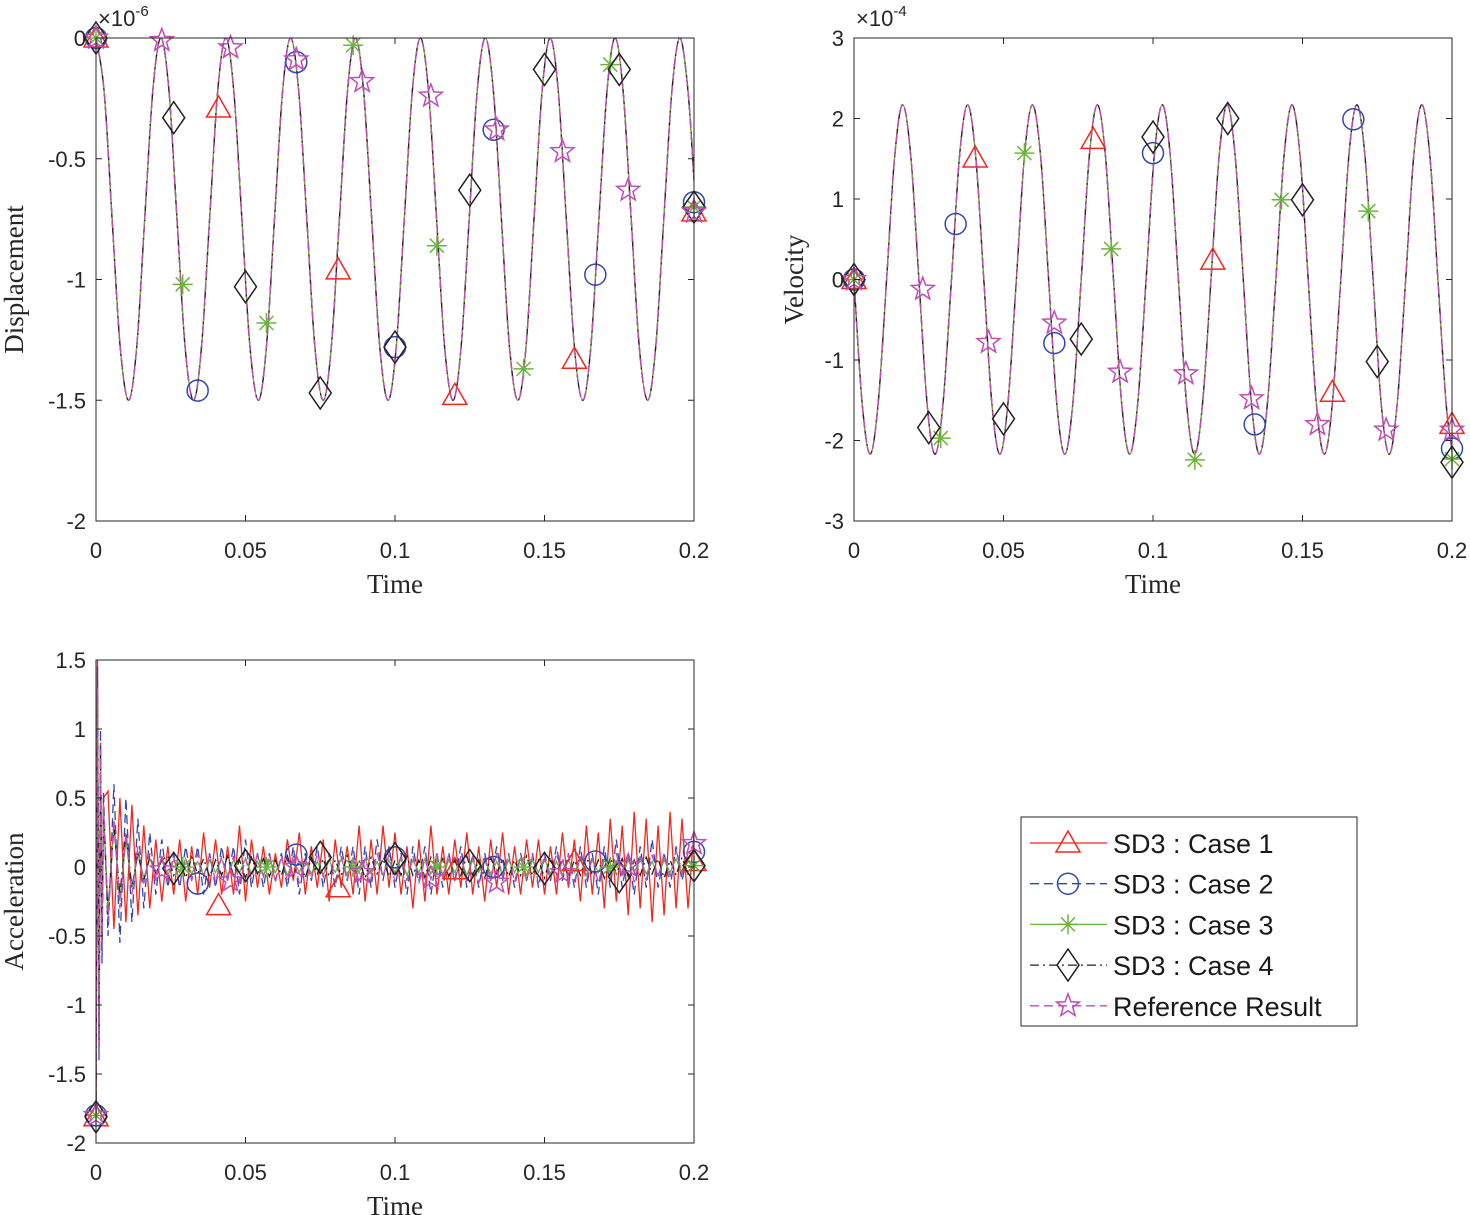 This screenshot has height=1215, width=1470. I want to click on exponent-power: -6, so click(141, 11).